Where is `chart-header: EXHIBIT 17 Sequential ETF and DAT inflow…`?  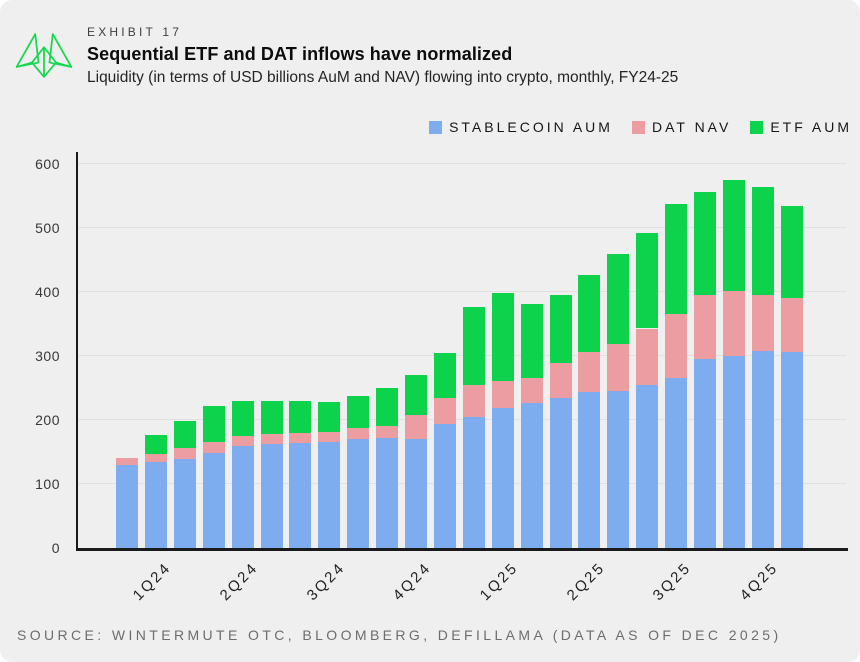 chart-header: EXHIBIT 17 Sequential ETF and DAT inflow… is located at coordinates (382, 56).